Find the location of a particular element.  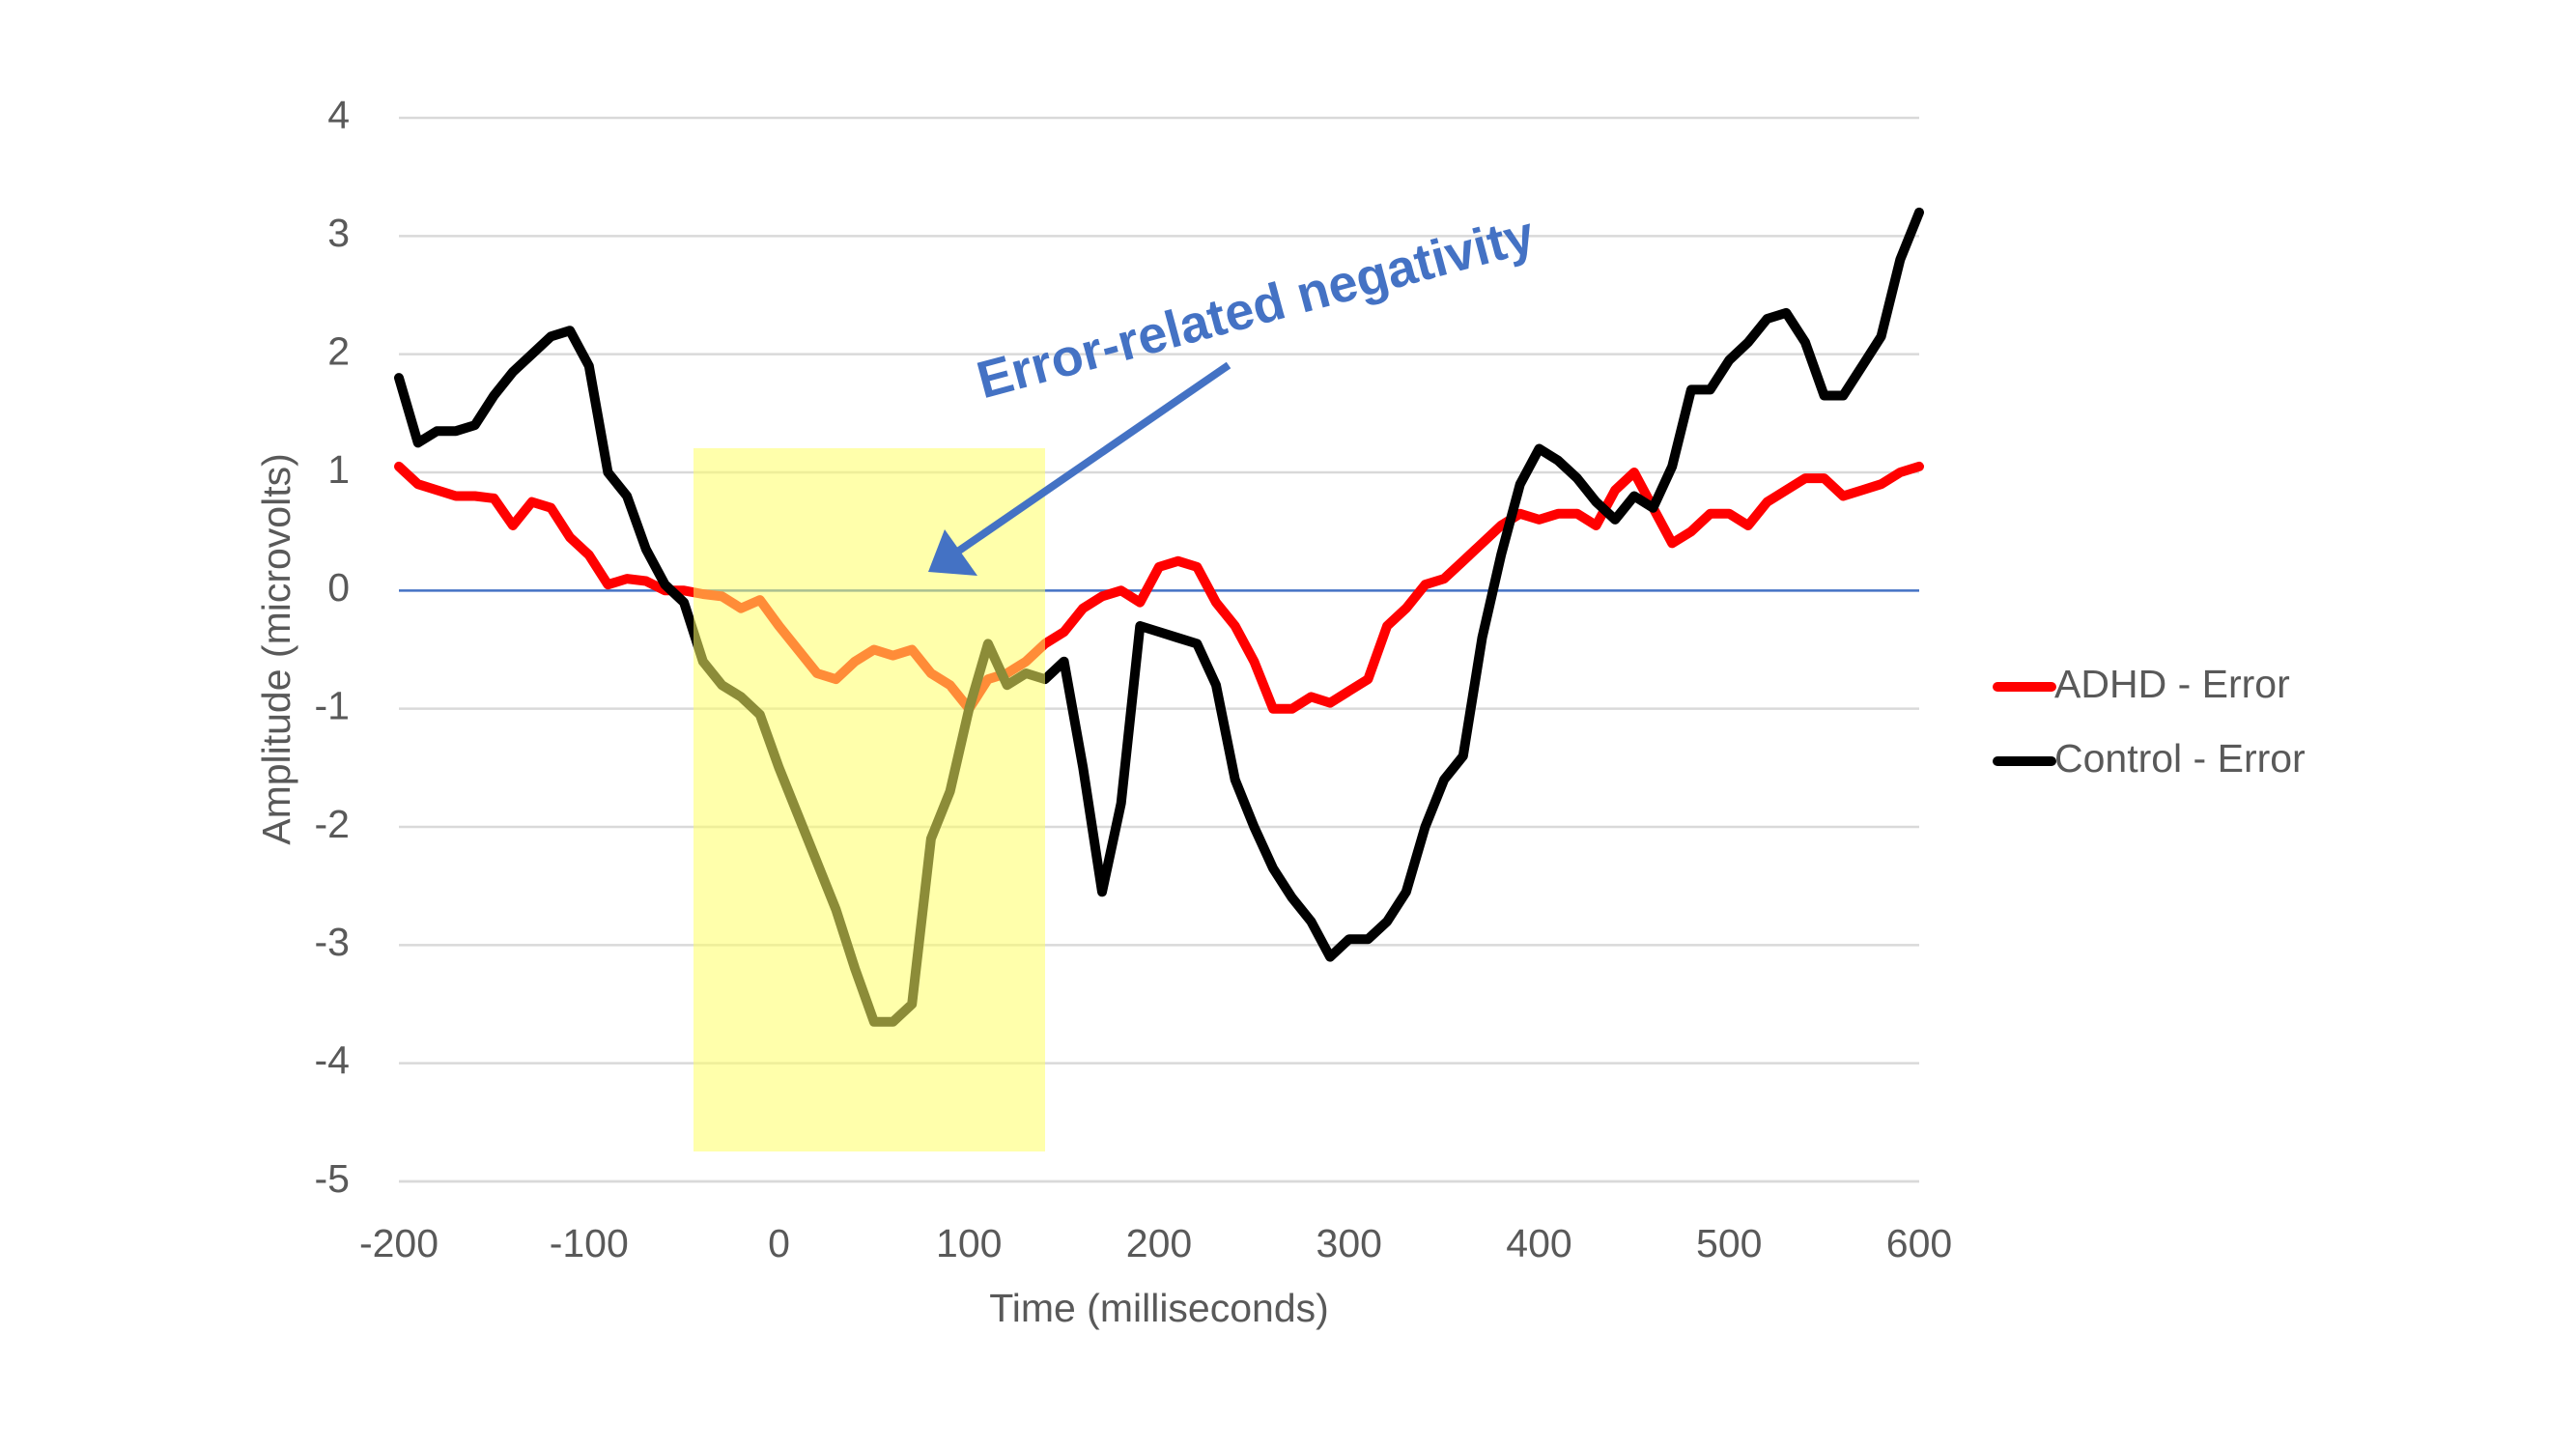

x-tick-label: -200 is located at coordinates (399, 1243).